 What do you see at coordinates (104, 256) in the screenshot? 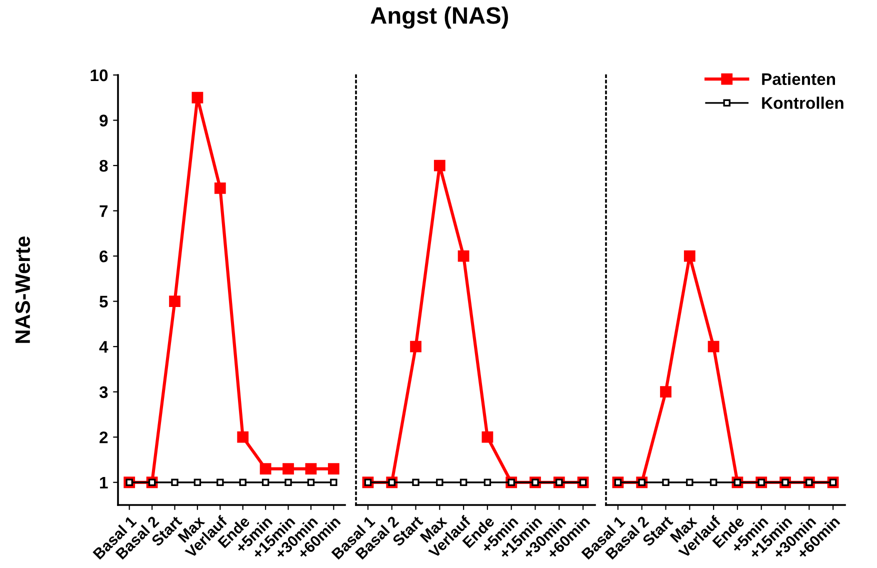
I see `y-tick-label: 6` at bounding box center [104, 256].